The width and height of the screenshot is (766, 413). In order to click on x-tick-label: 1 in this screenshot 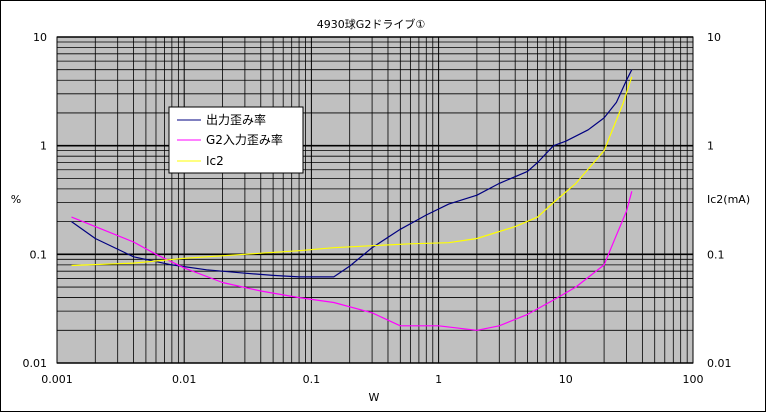, I will do `click(438, 379)`.